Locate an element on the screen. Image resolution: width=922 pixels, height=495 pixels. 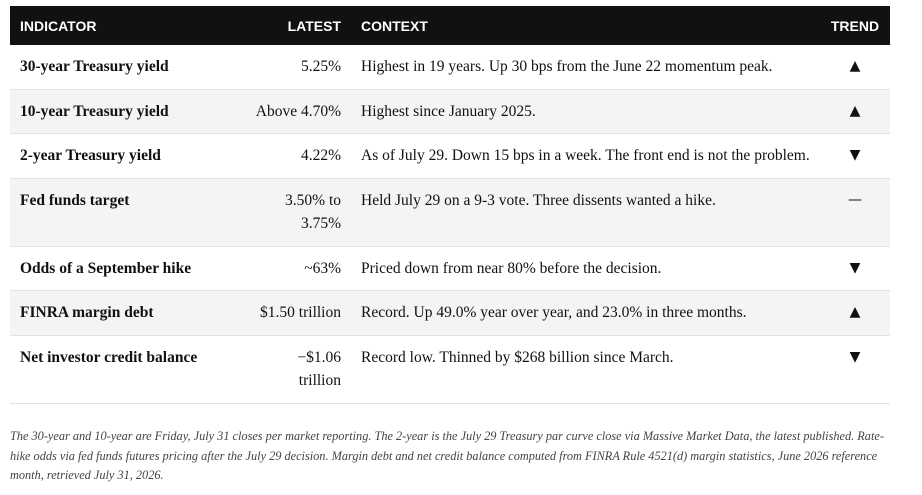
indicator-cell: Fed funds target is located at coordinates (126, 212).